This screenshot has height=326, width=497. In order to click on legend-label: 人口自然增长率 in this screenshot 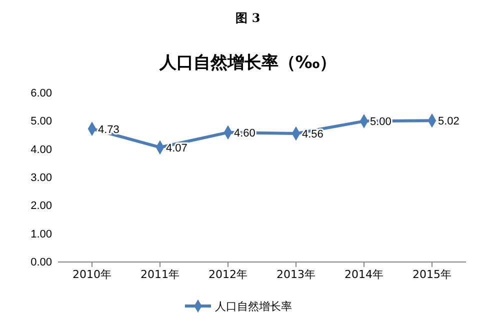, I will do `click(253, 306)`.